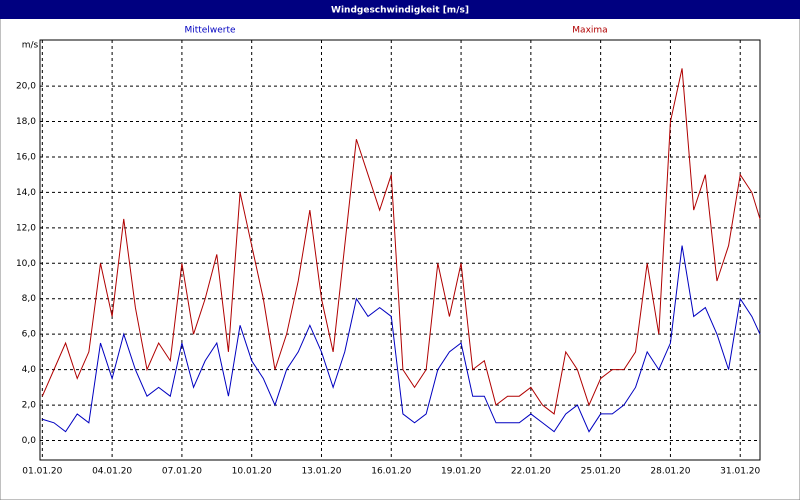  What do you see at coordinates (29, 299) in the screenshot?
I see `y-tick-label: 8,0` at bounding box center [29, 299].